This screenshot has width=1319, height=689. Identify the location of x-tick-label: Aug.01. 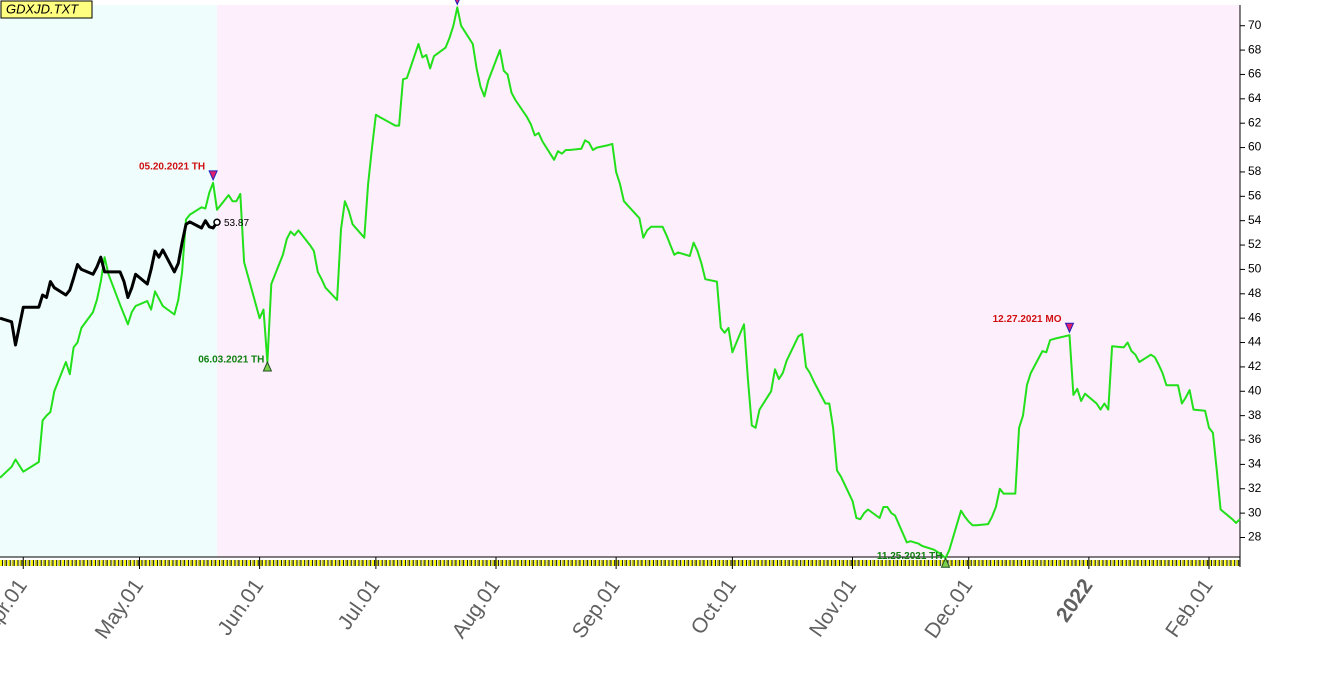
(476, 609).